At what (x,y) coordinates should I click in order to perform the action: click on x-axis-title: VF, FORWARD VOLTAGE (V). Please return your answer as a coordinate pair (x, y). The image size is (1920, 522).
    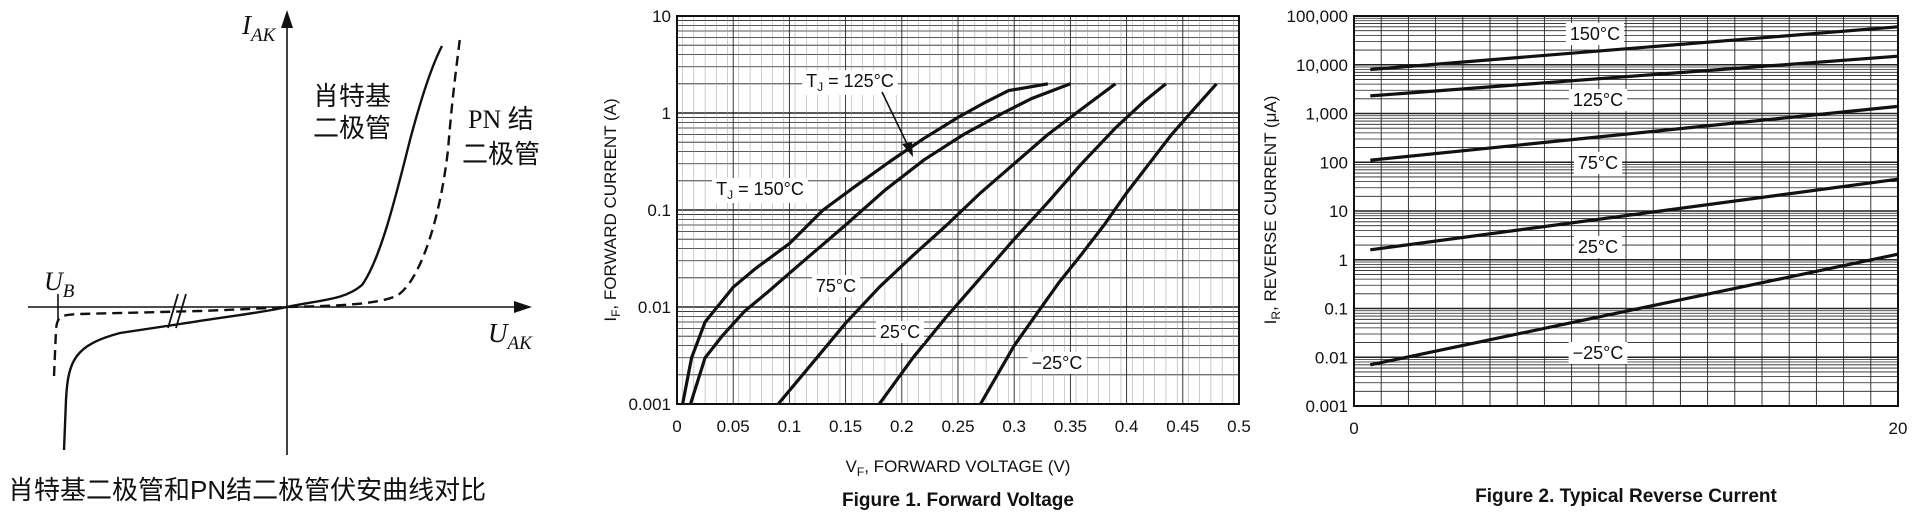
    Looking at the image, I should click on (958, 468).